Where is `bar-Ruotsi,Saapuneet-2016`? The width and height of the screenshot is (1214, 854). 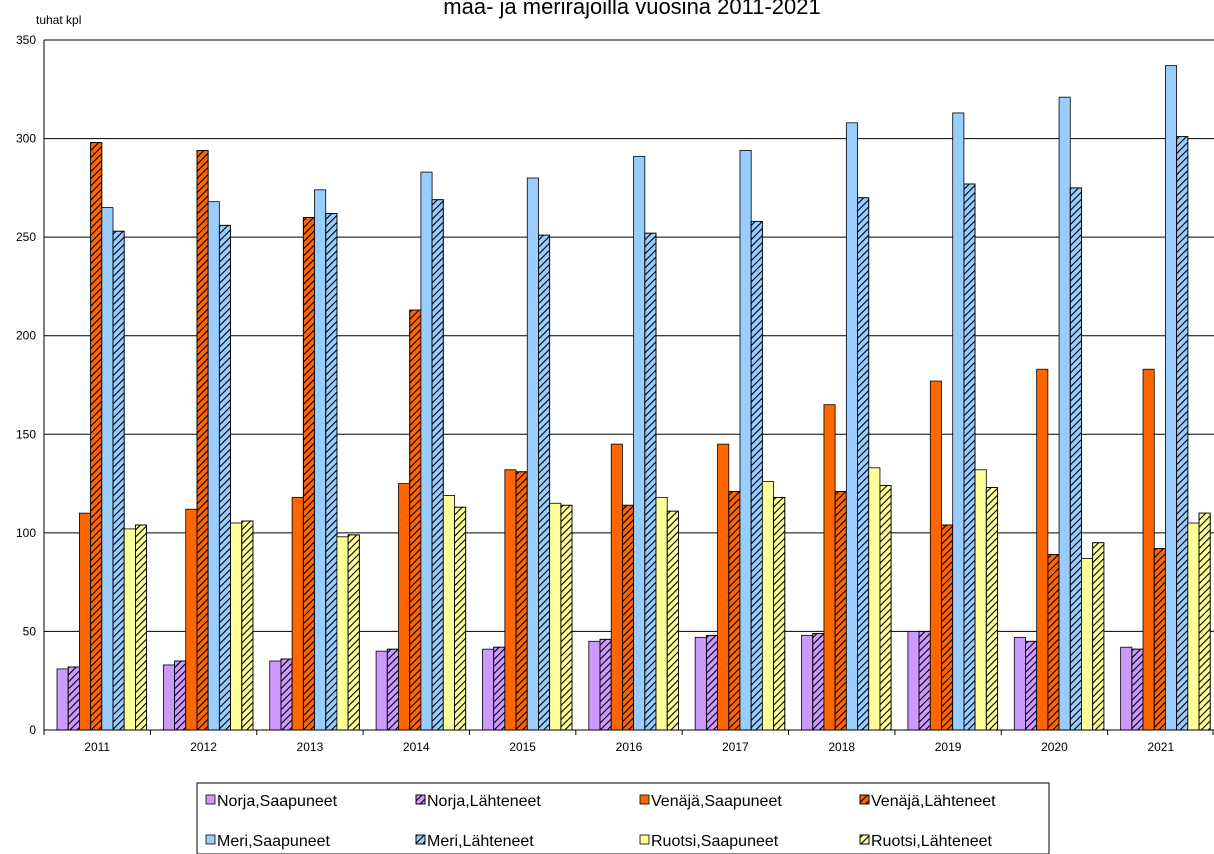
bar-Ruotsi,Saapuneet-2016 is located at coordinates (661, 613).